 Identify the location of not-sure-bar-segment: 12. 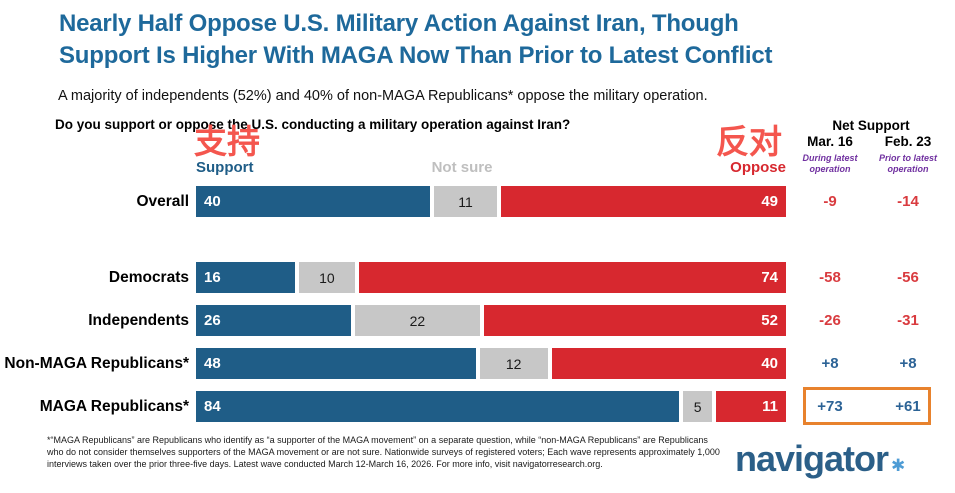
(513, 363).